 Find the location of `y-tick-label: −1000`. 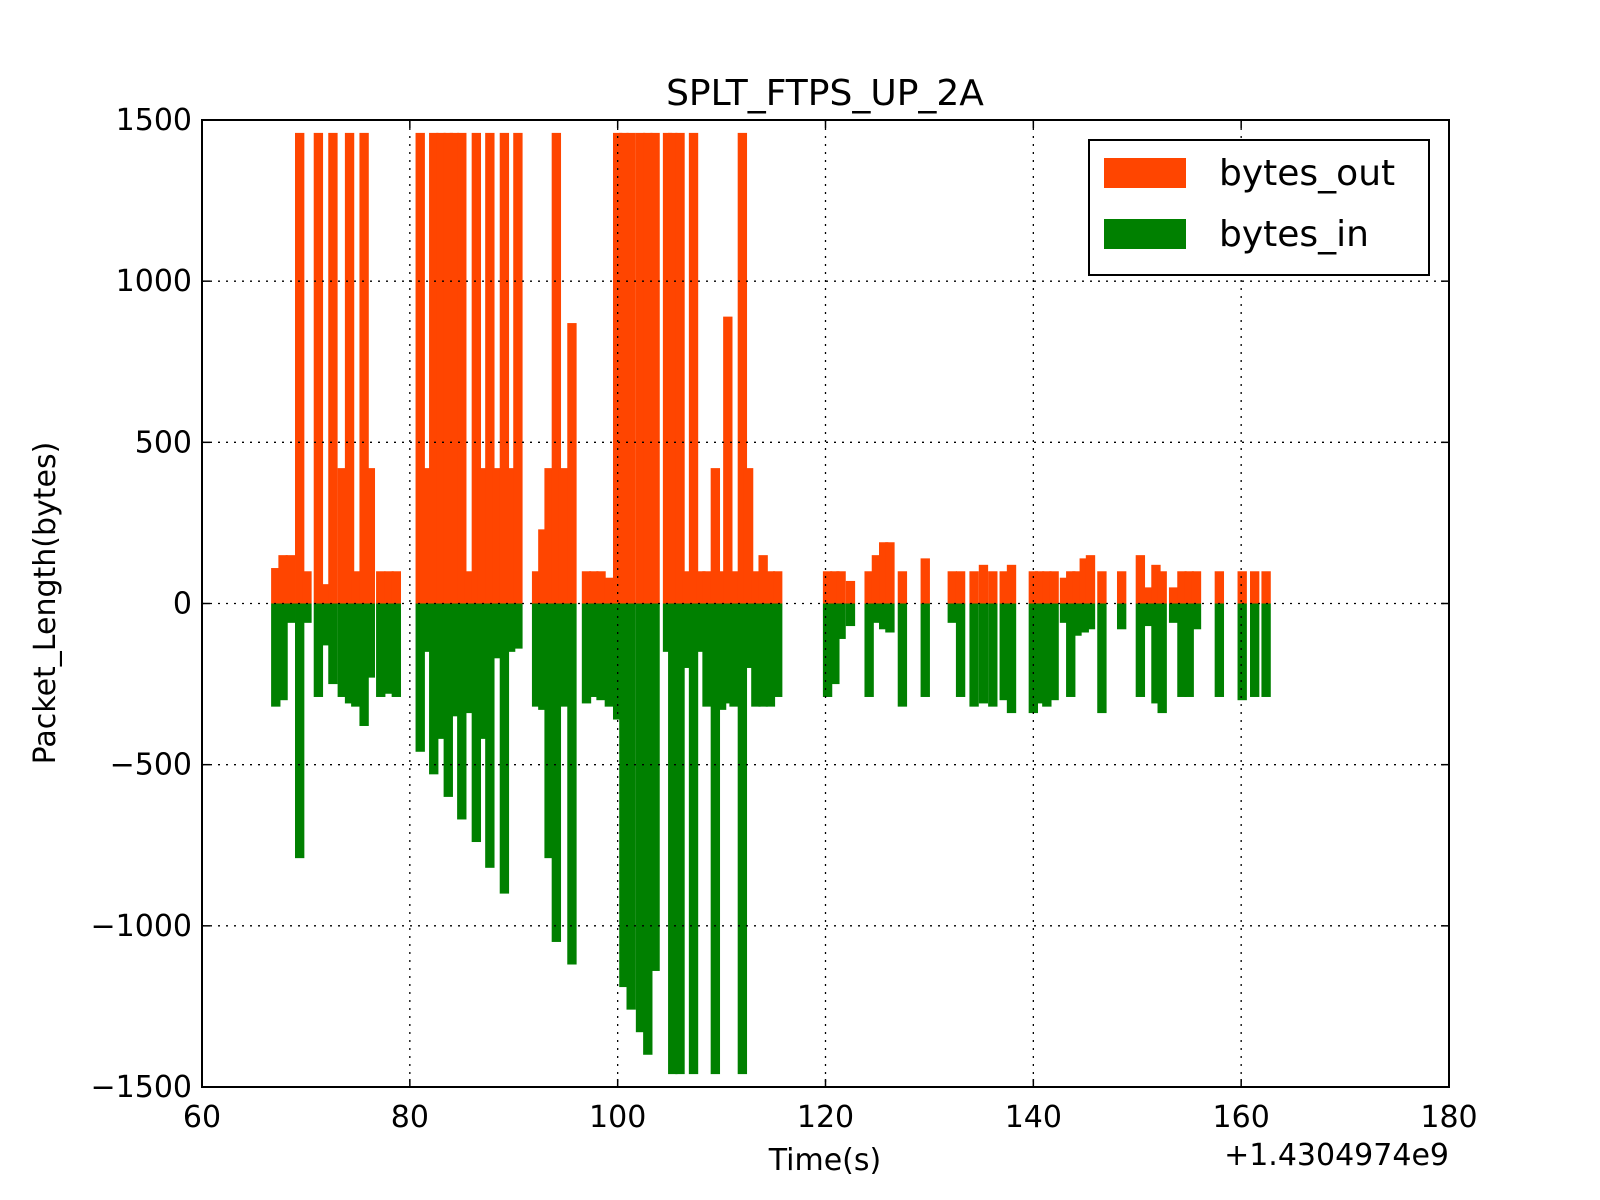

y-tick-label: −1000 is located at coordinates (141, 926).